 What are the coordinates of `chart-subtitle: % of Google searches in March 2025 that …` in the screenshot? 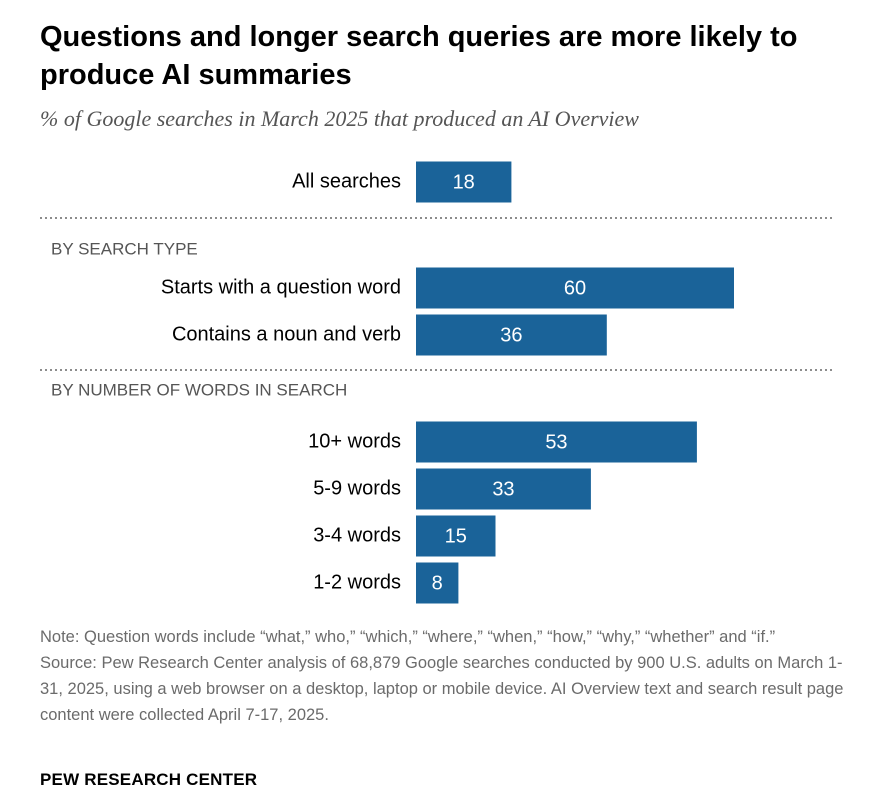 It's located at (339, 118).